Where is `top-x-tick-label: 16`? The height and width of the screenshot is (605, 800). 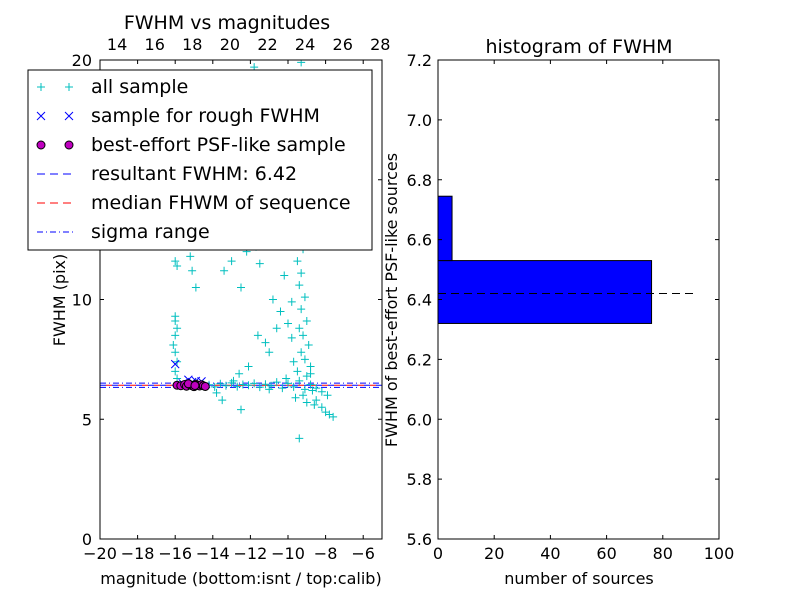
top-x-tick-label: 16 is located at coordinates (155, 44).